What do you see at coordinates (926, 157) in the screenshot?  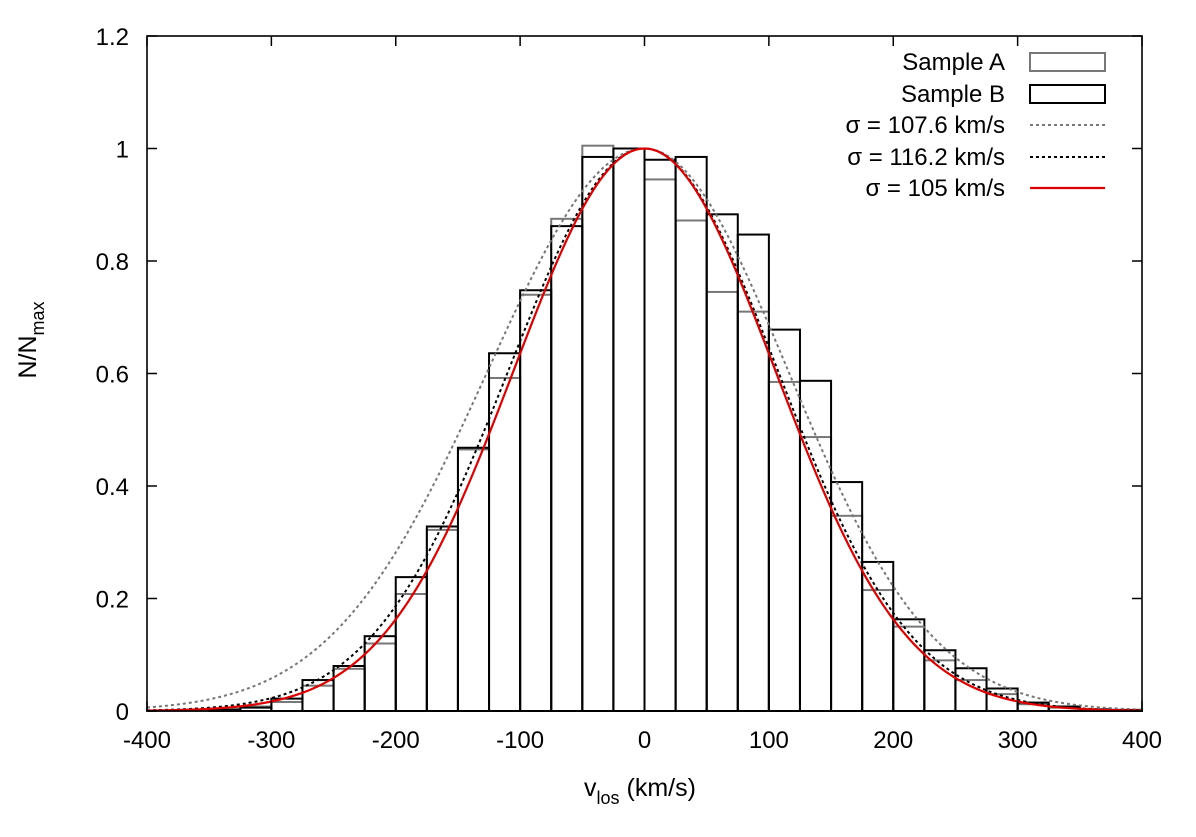 I see `legend-sigma-116-2-label: σ = 116.2 km/s` at bounding box center [926, 157].